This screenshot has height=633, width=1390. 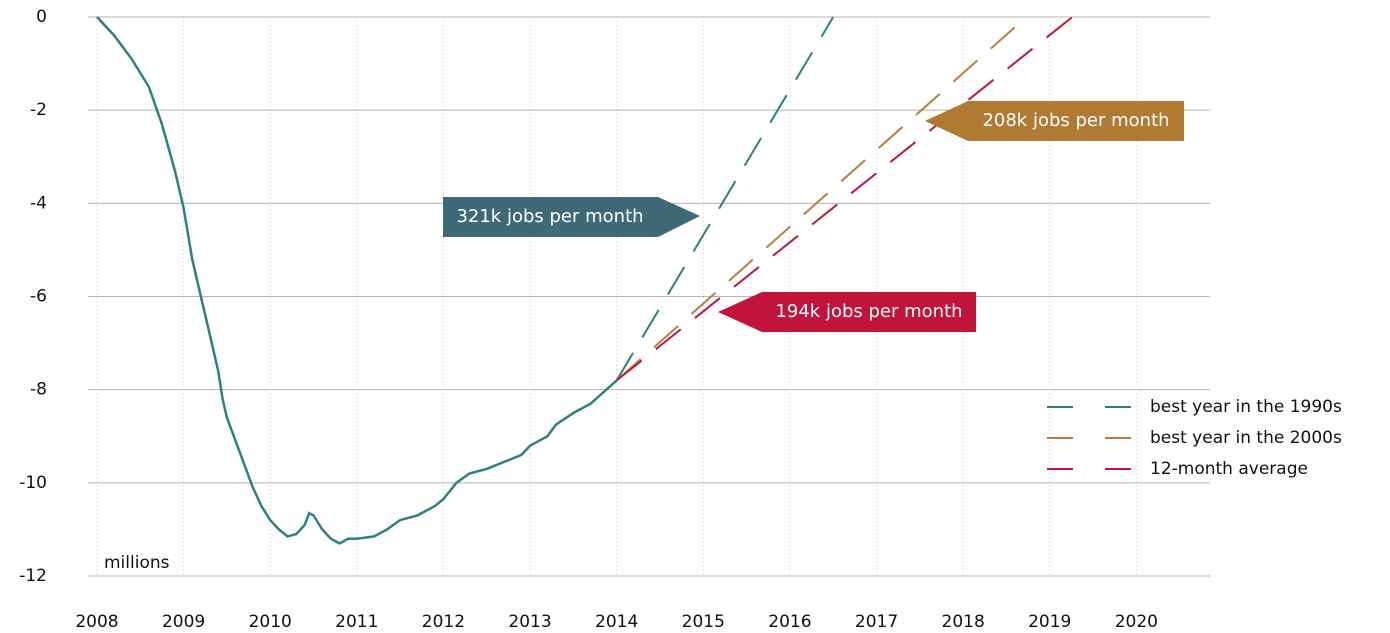 I want to click on y-tick-label: -2, so click(x=38, y=110).